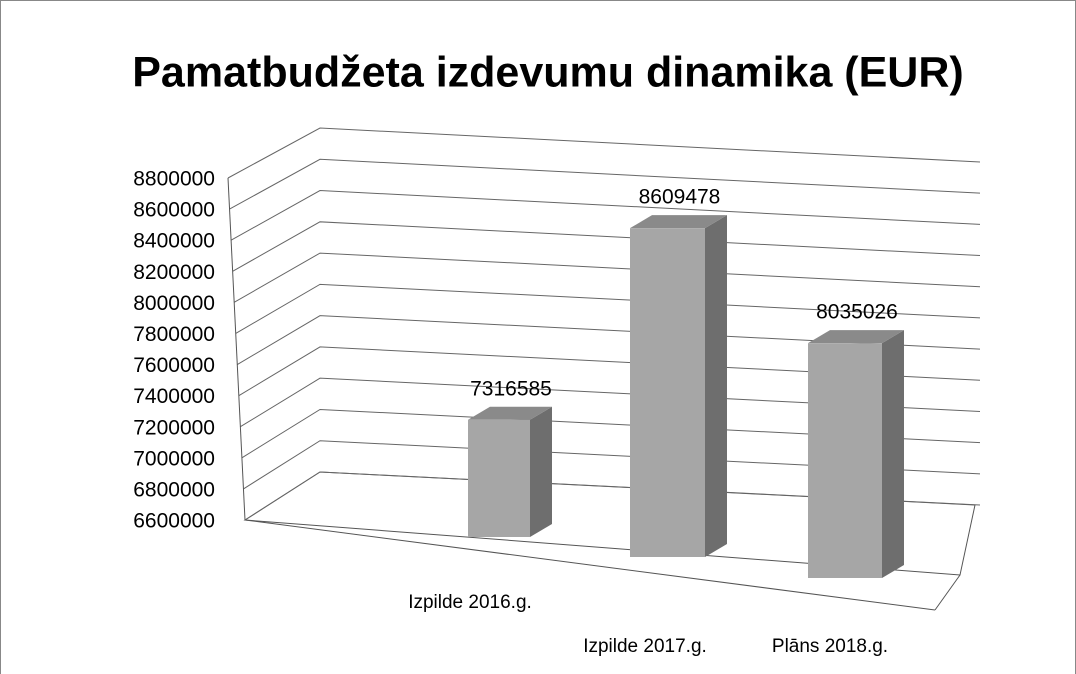 This screenshot has width=1076, height=674. Describe the element at coordinates (174, 272) in the screenshot. I see `y-tick-label: 8200000` at that location.